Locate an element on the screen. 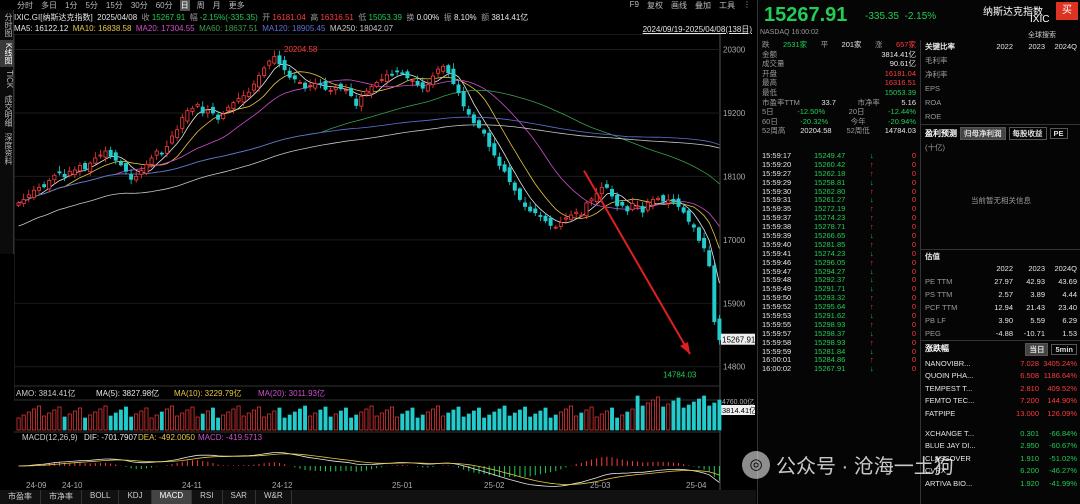  period-tab-4: 15分 is located at coordinates (114, 5).